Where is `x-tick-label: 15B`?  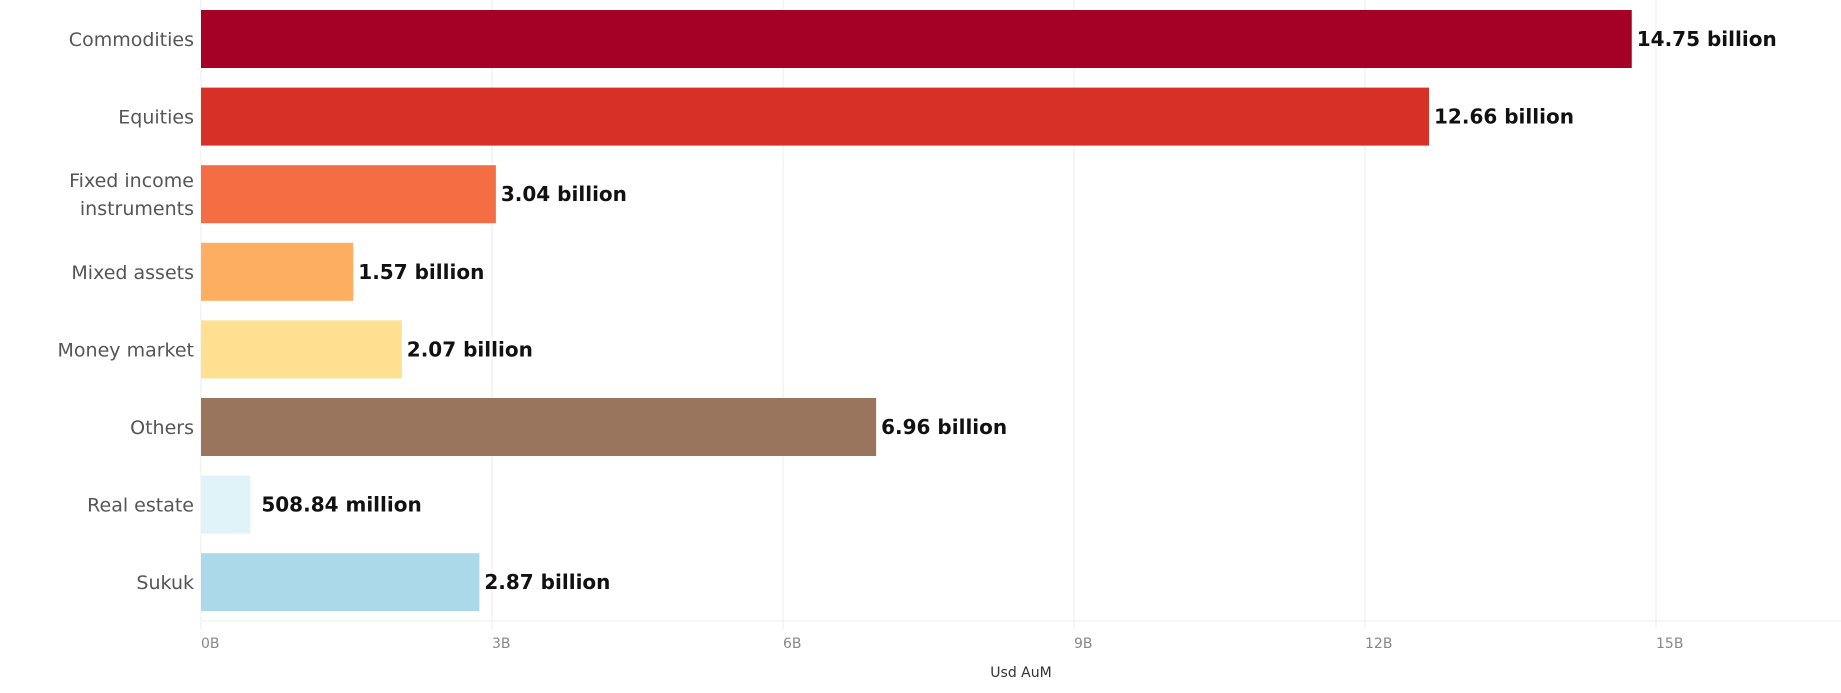
x-tick-label: 15B is located at coordinates (1669, 644).